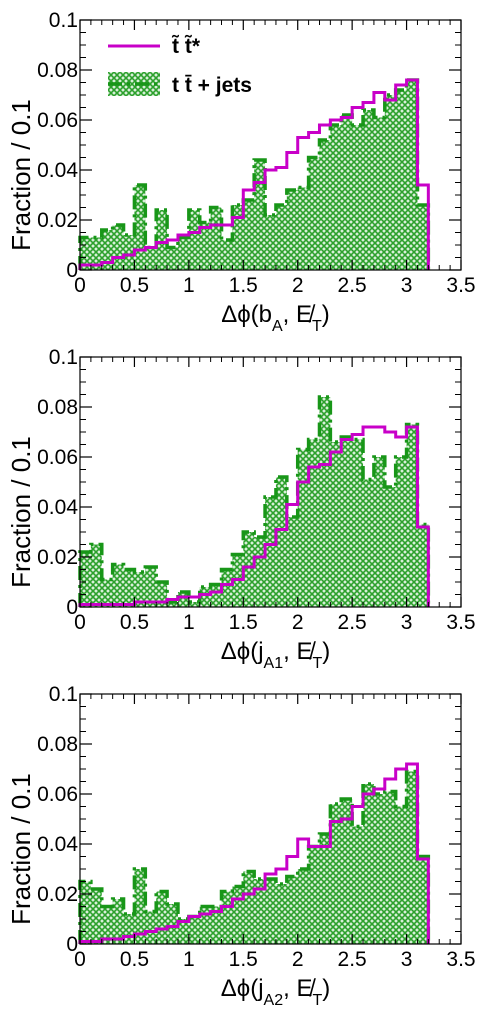  I want to click on background-outline-line, so click(254, 174).